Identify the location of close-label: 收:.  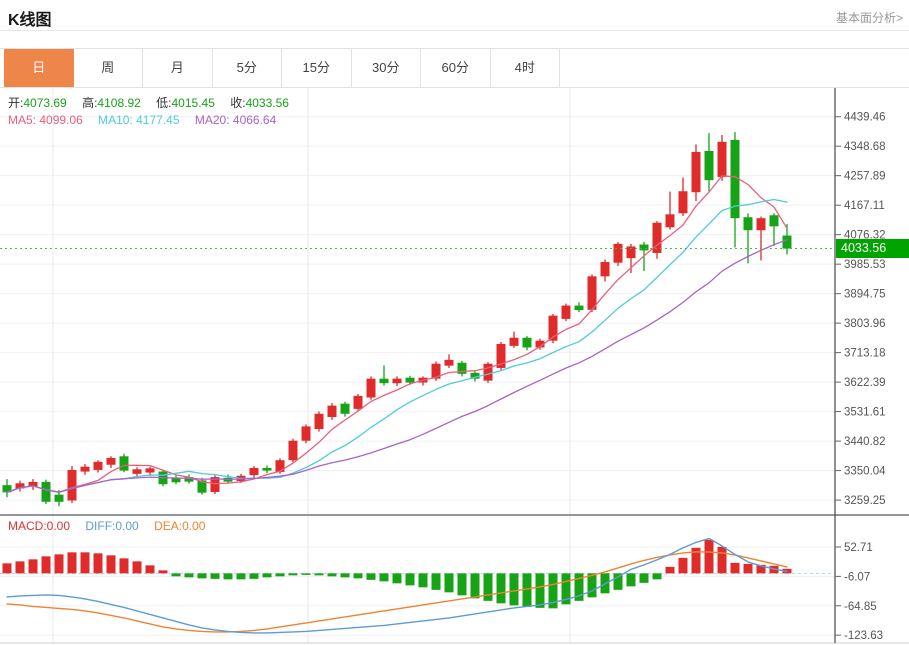
(238, 103).